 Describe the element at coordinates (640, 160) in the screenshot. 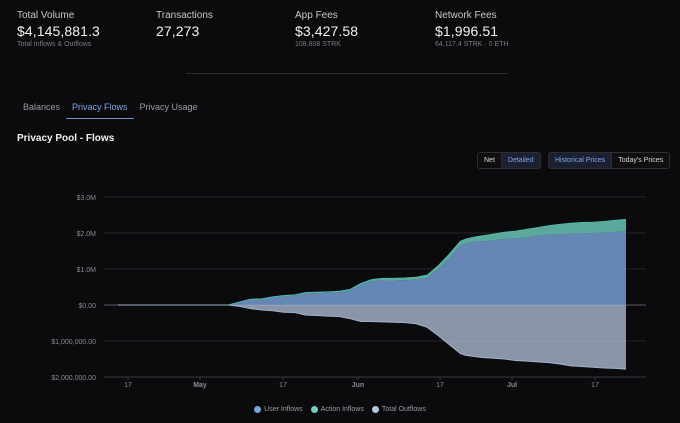

I see `todays-prices-button: Today's Prices` at that location.